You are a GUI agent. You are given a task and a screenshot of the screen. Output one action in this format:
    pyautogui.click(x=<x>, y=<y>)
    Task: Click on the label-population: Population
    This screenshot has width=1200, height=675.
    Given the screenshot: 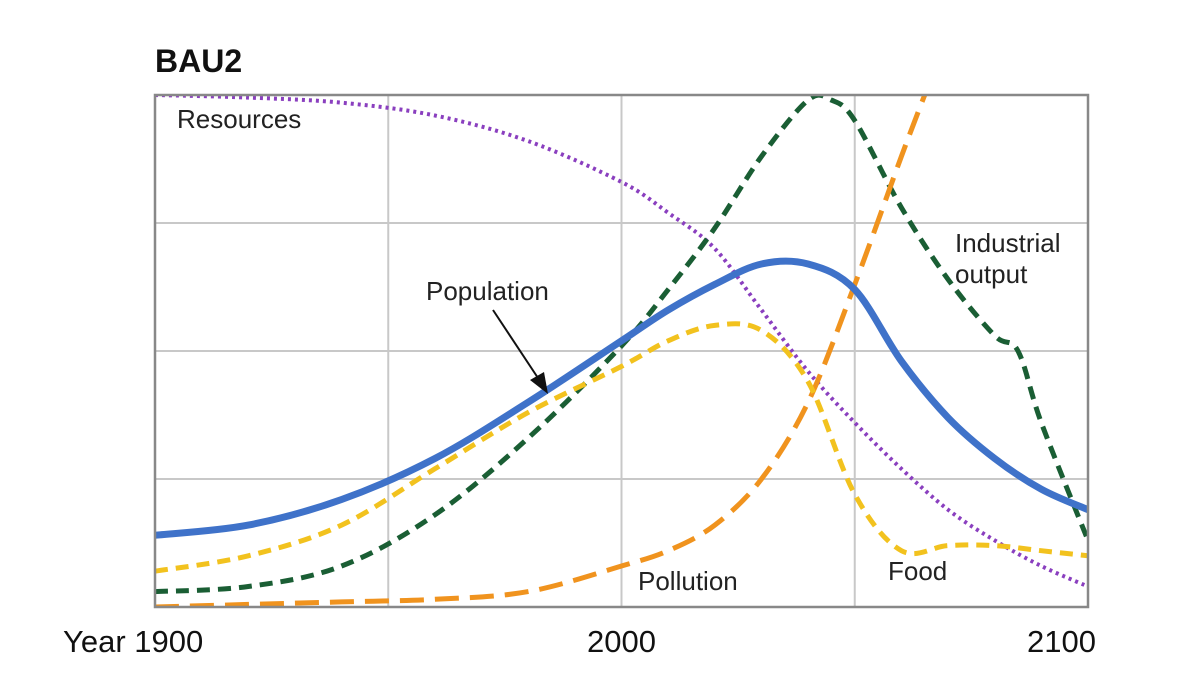 What is the action you would take?
    pyautogui.click(x=487, y=291)
    